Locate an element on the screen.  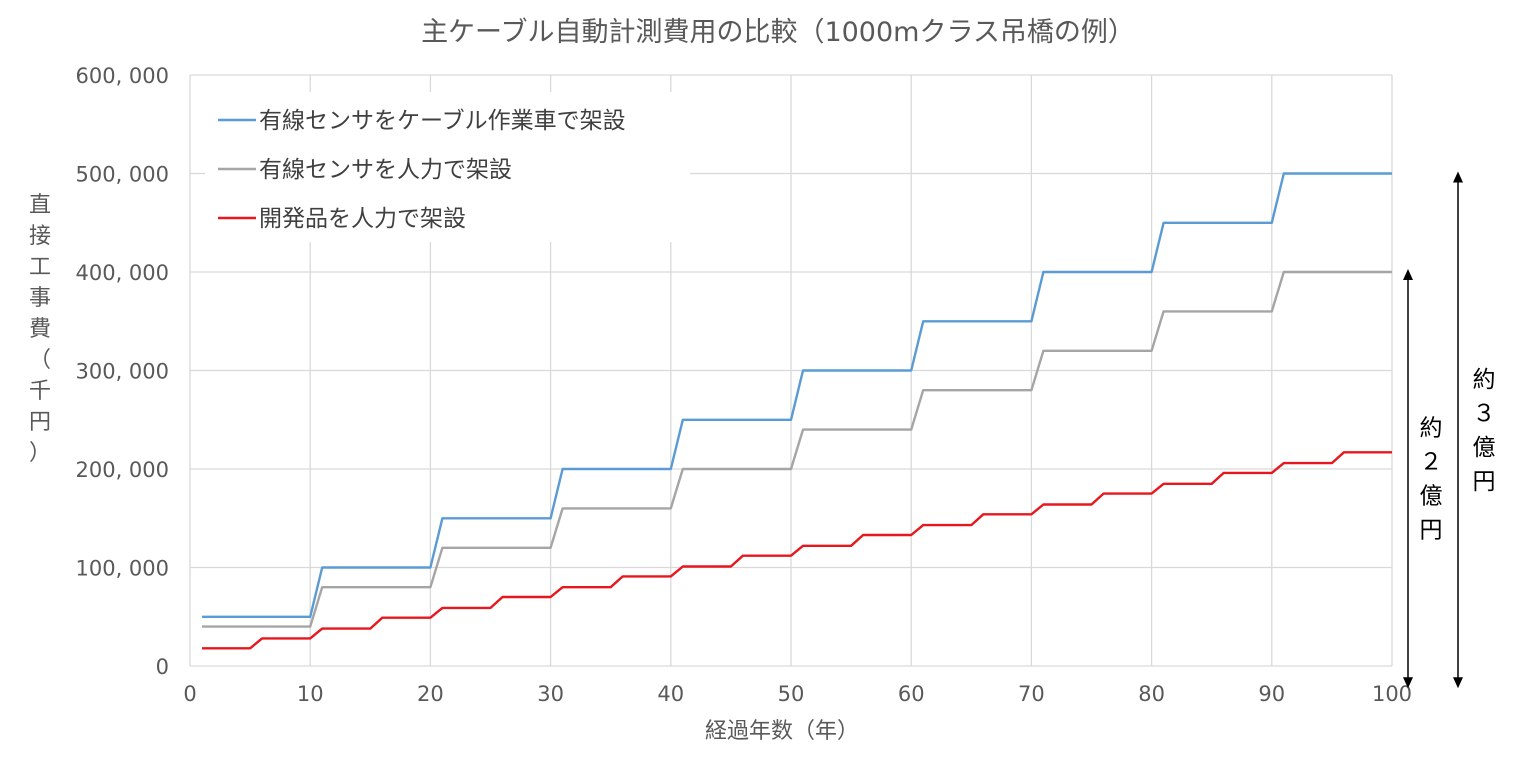
y-tick-label: 400, 000 is located at coordinates (122, 273).